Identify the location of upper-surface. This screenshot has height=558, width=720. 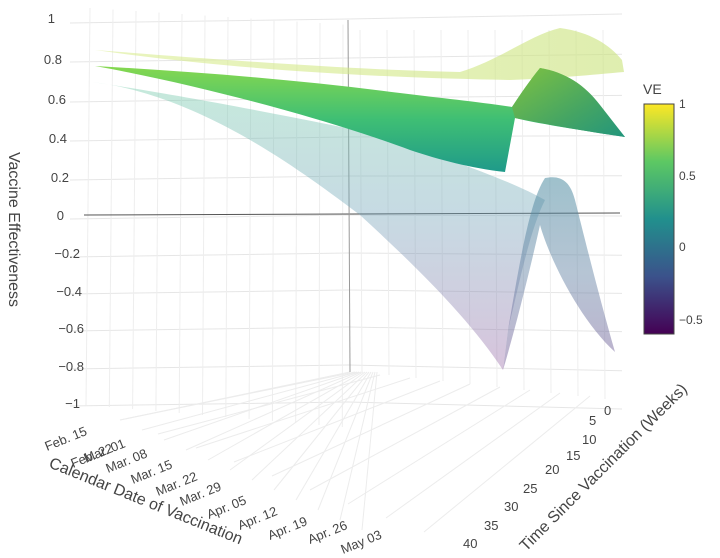
(359, 54).